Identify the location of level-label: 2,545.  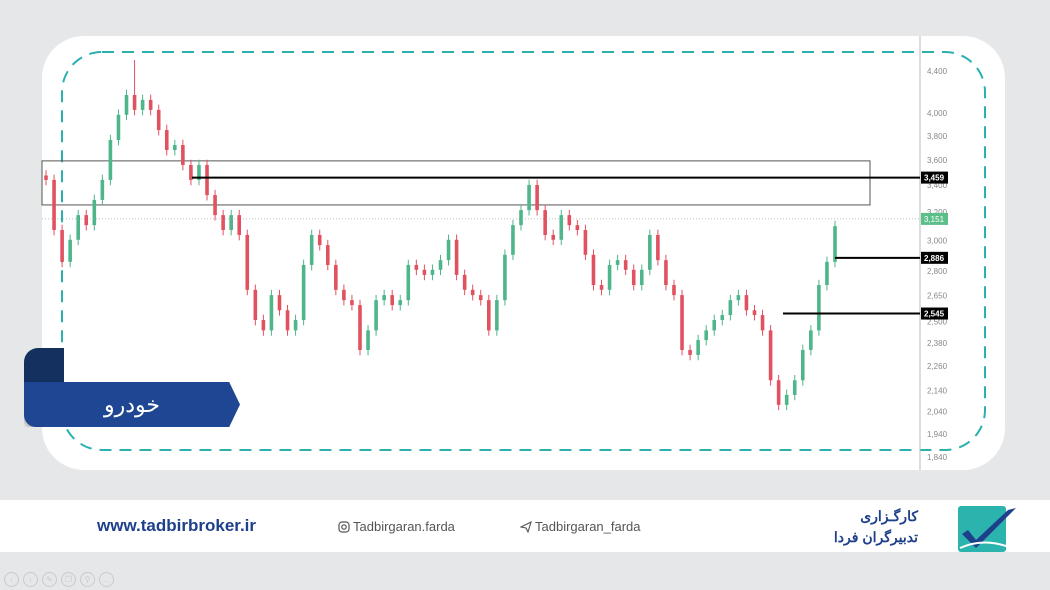
(934, 314).